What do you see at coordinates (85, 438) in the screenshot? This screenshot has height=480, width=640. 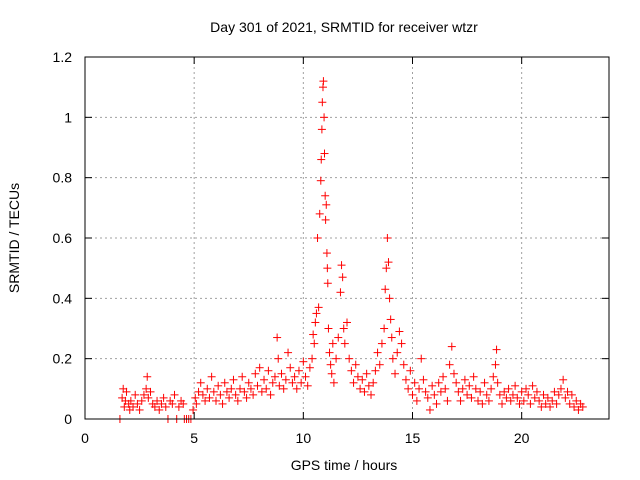 I see `x-tick-label: 0` at bounding box center [85, 438].